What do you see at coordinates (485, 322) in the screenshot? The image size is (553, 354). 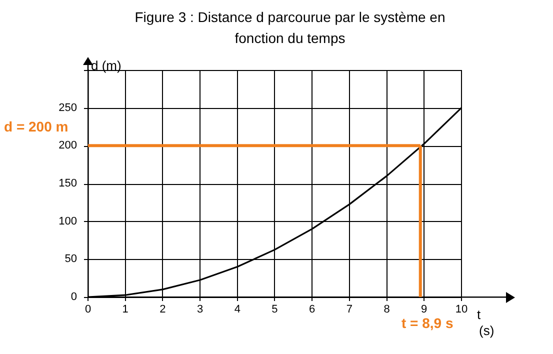 I see `x-axis-title: t (s)` at bounding box center [485, 322].